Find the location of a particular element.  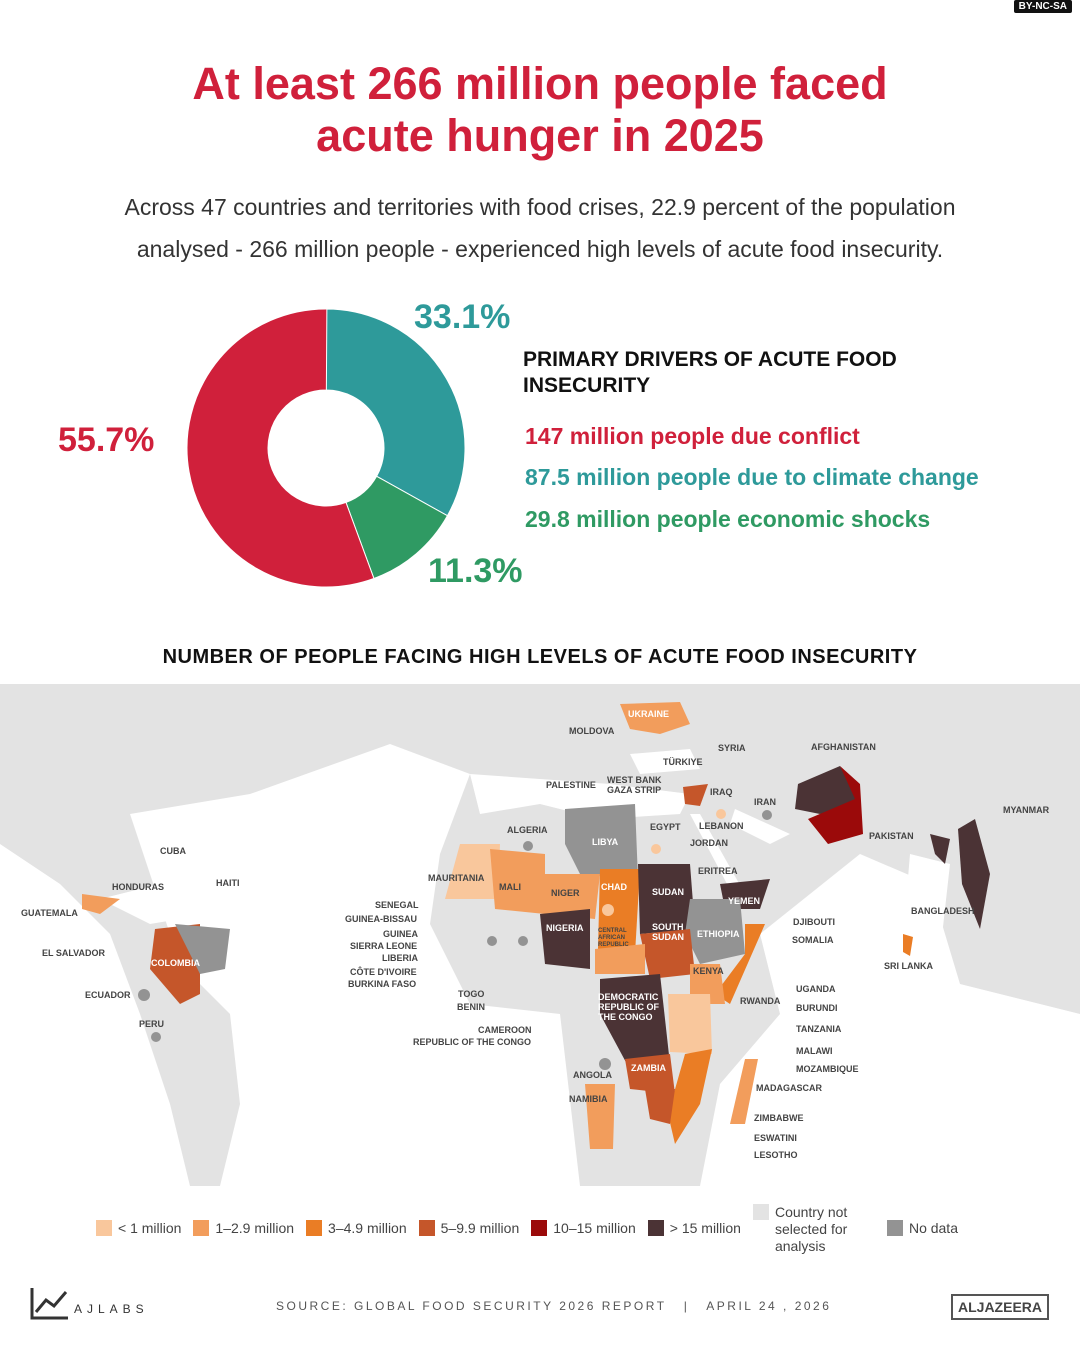

map-label: PAKISTAN is located at coordinates (891, 836).